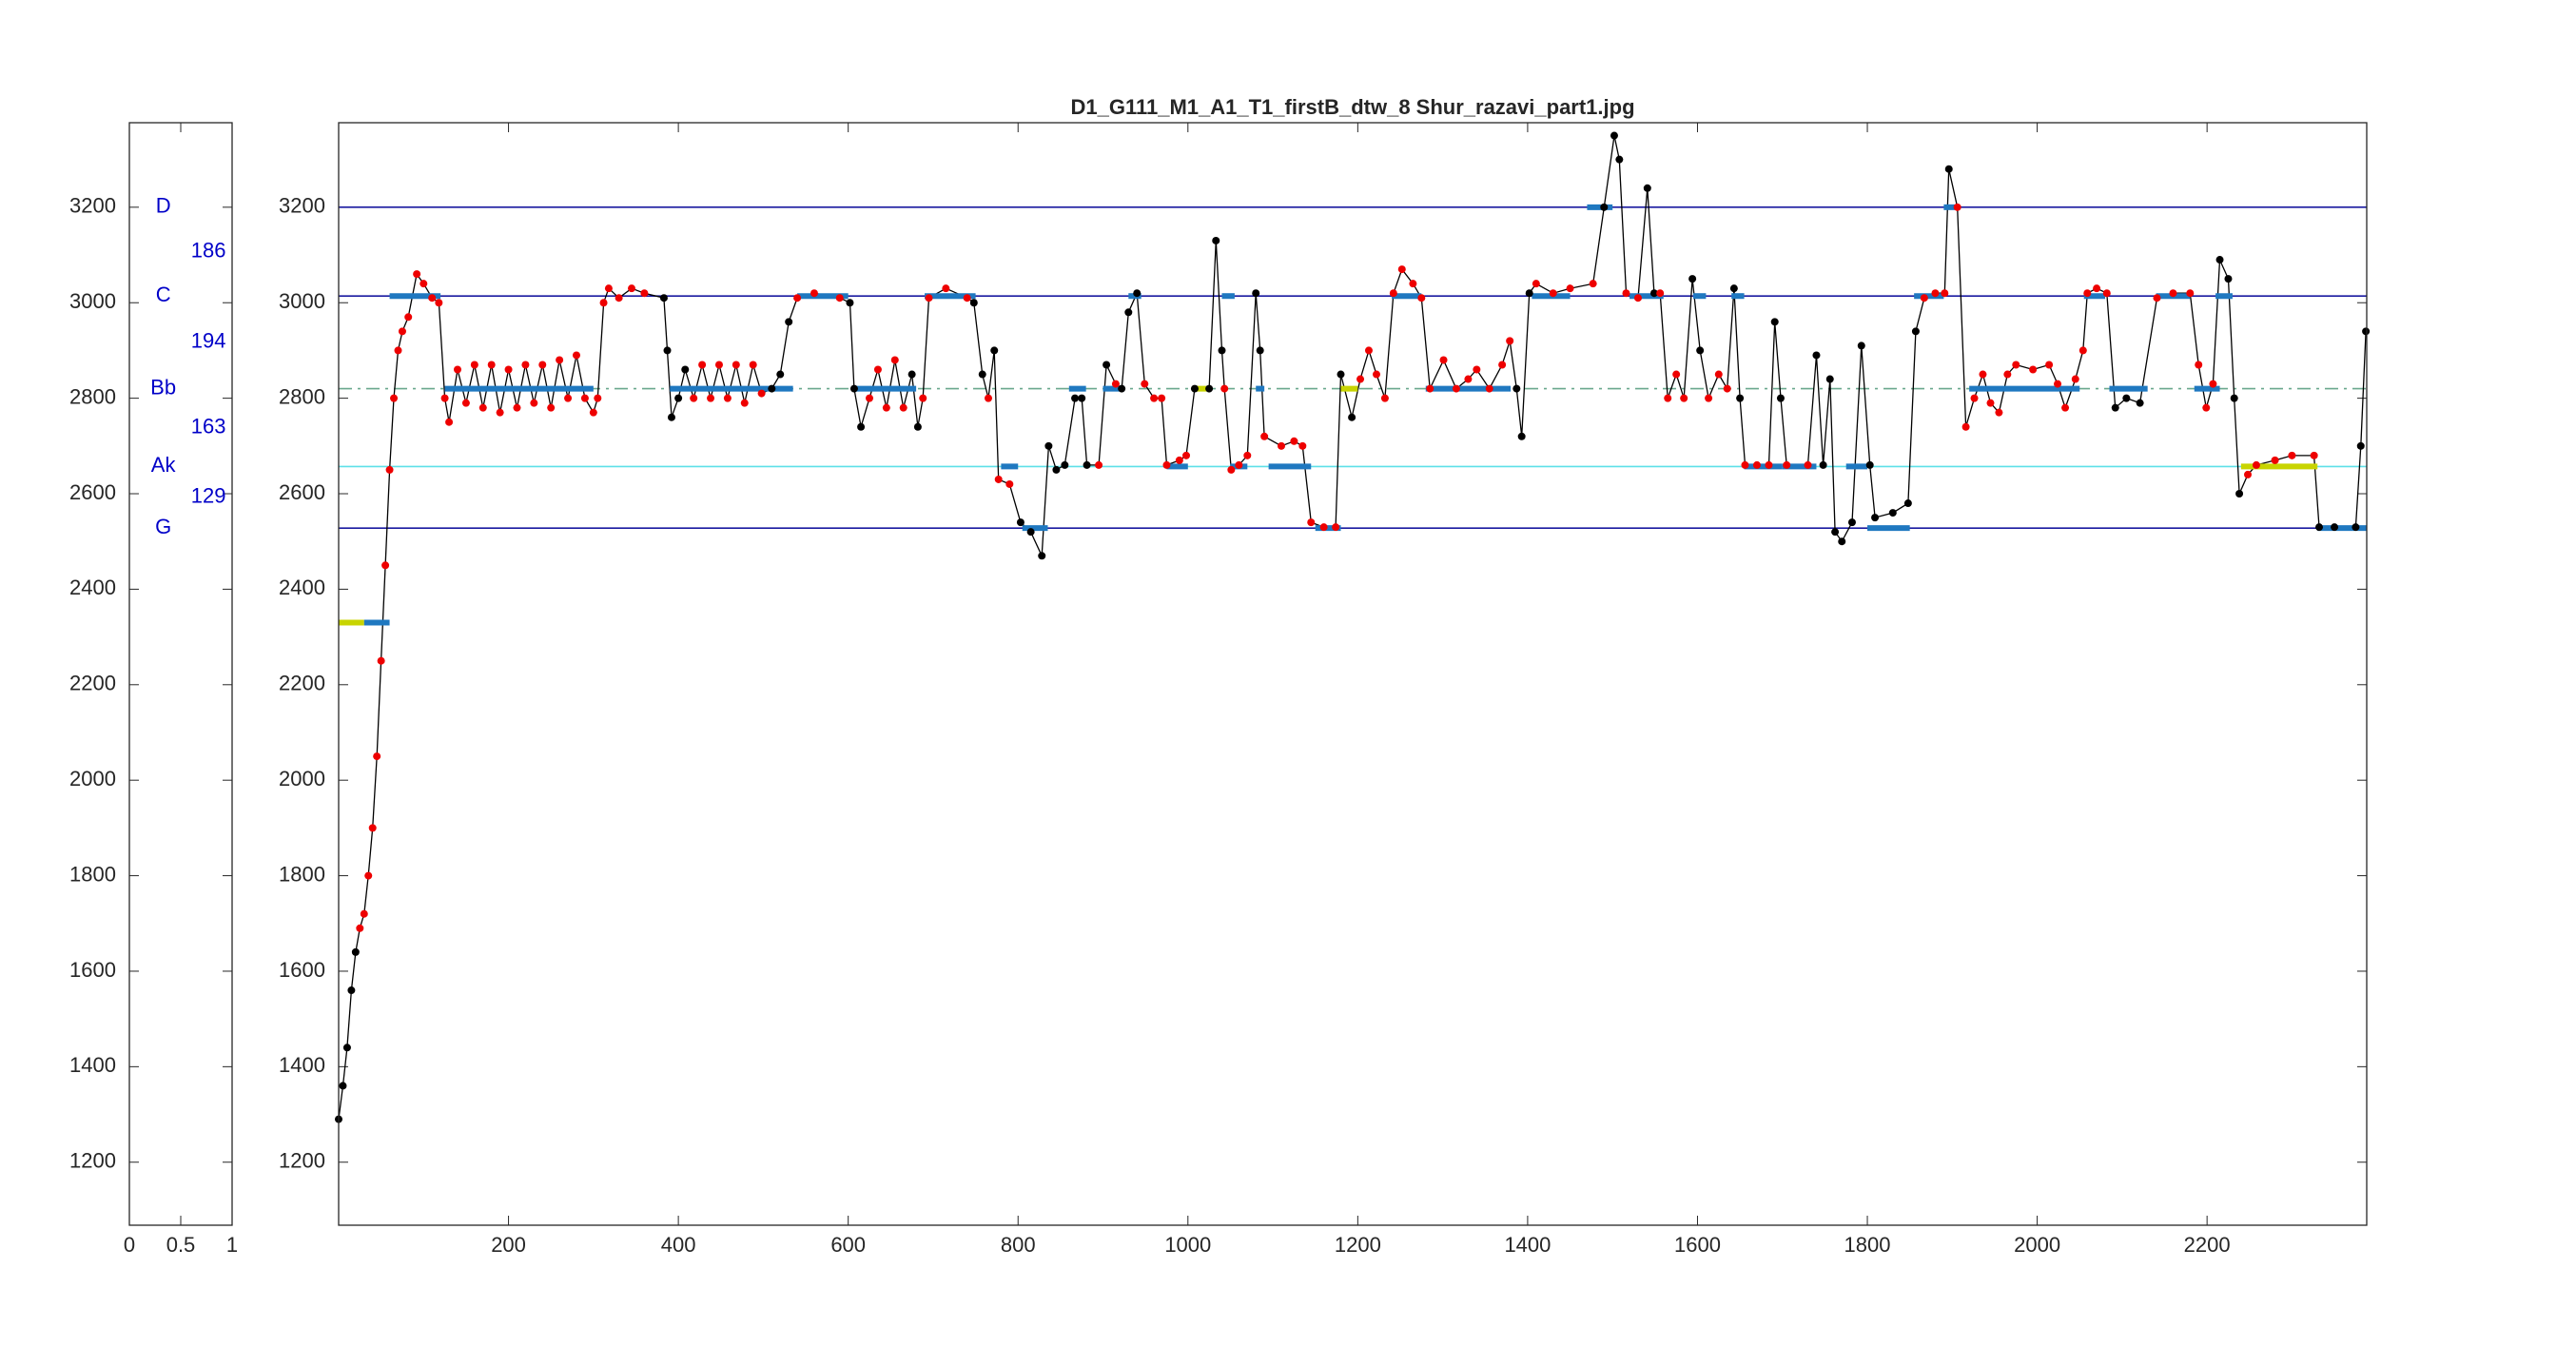 This screenshot has width=2576, height=1366. Describe the element at coordinates (2207, 1245) in the screenshot. I see `x-tick-label: 2200` at that location.